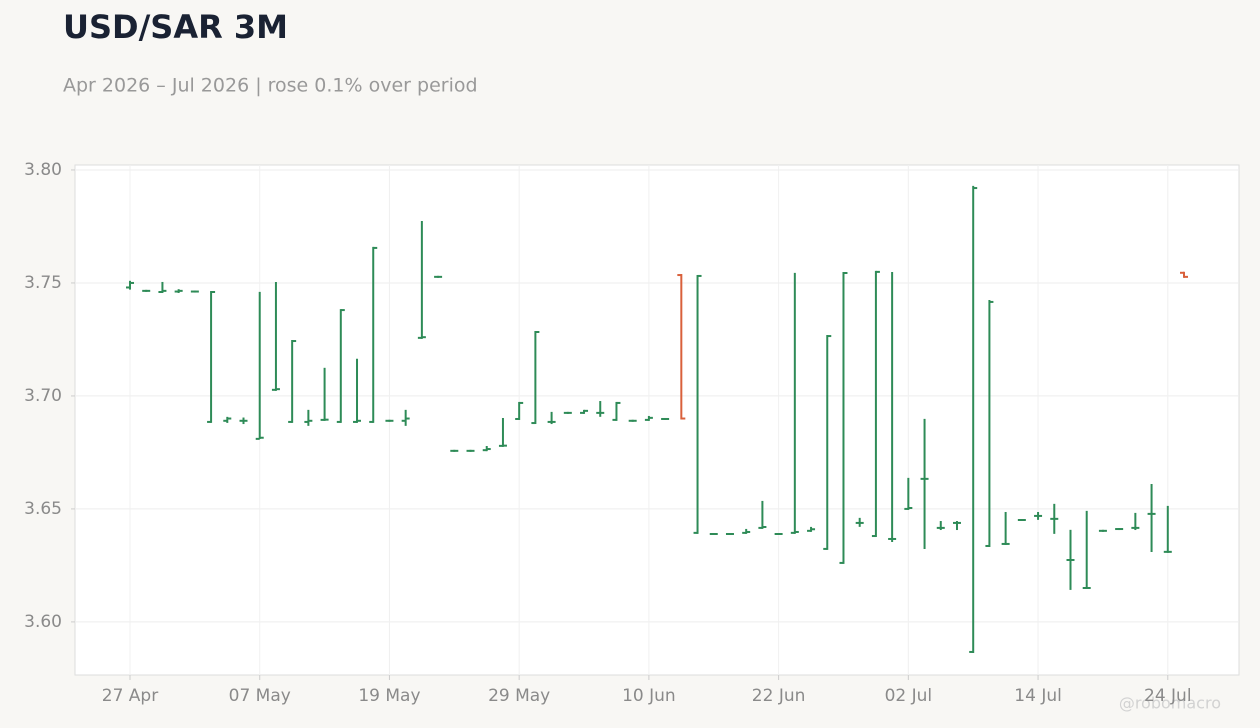  I want to click on y-tick-label: 3.65, so click(43, 509).